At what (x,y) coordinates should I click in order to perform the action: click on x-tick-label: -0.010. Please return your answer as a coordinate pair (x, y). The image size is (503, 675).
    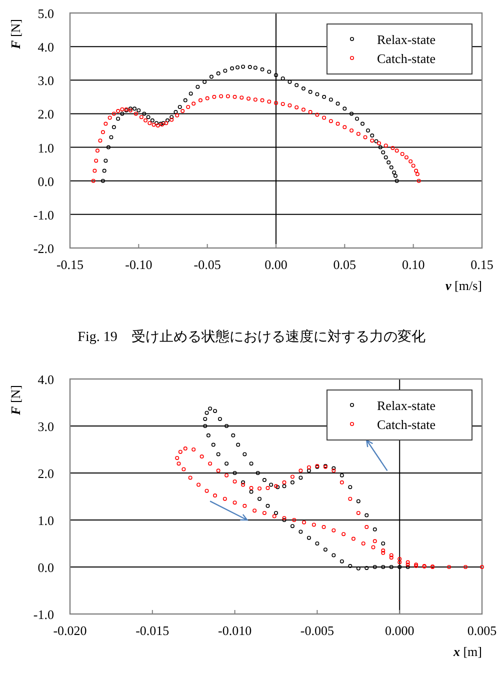
    Looking at the image, I should click on (235, 630).